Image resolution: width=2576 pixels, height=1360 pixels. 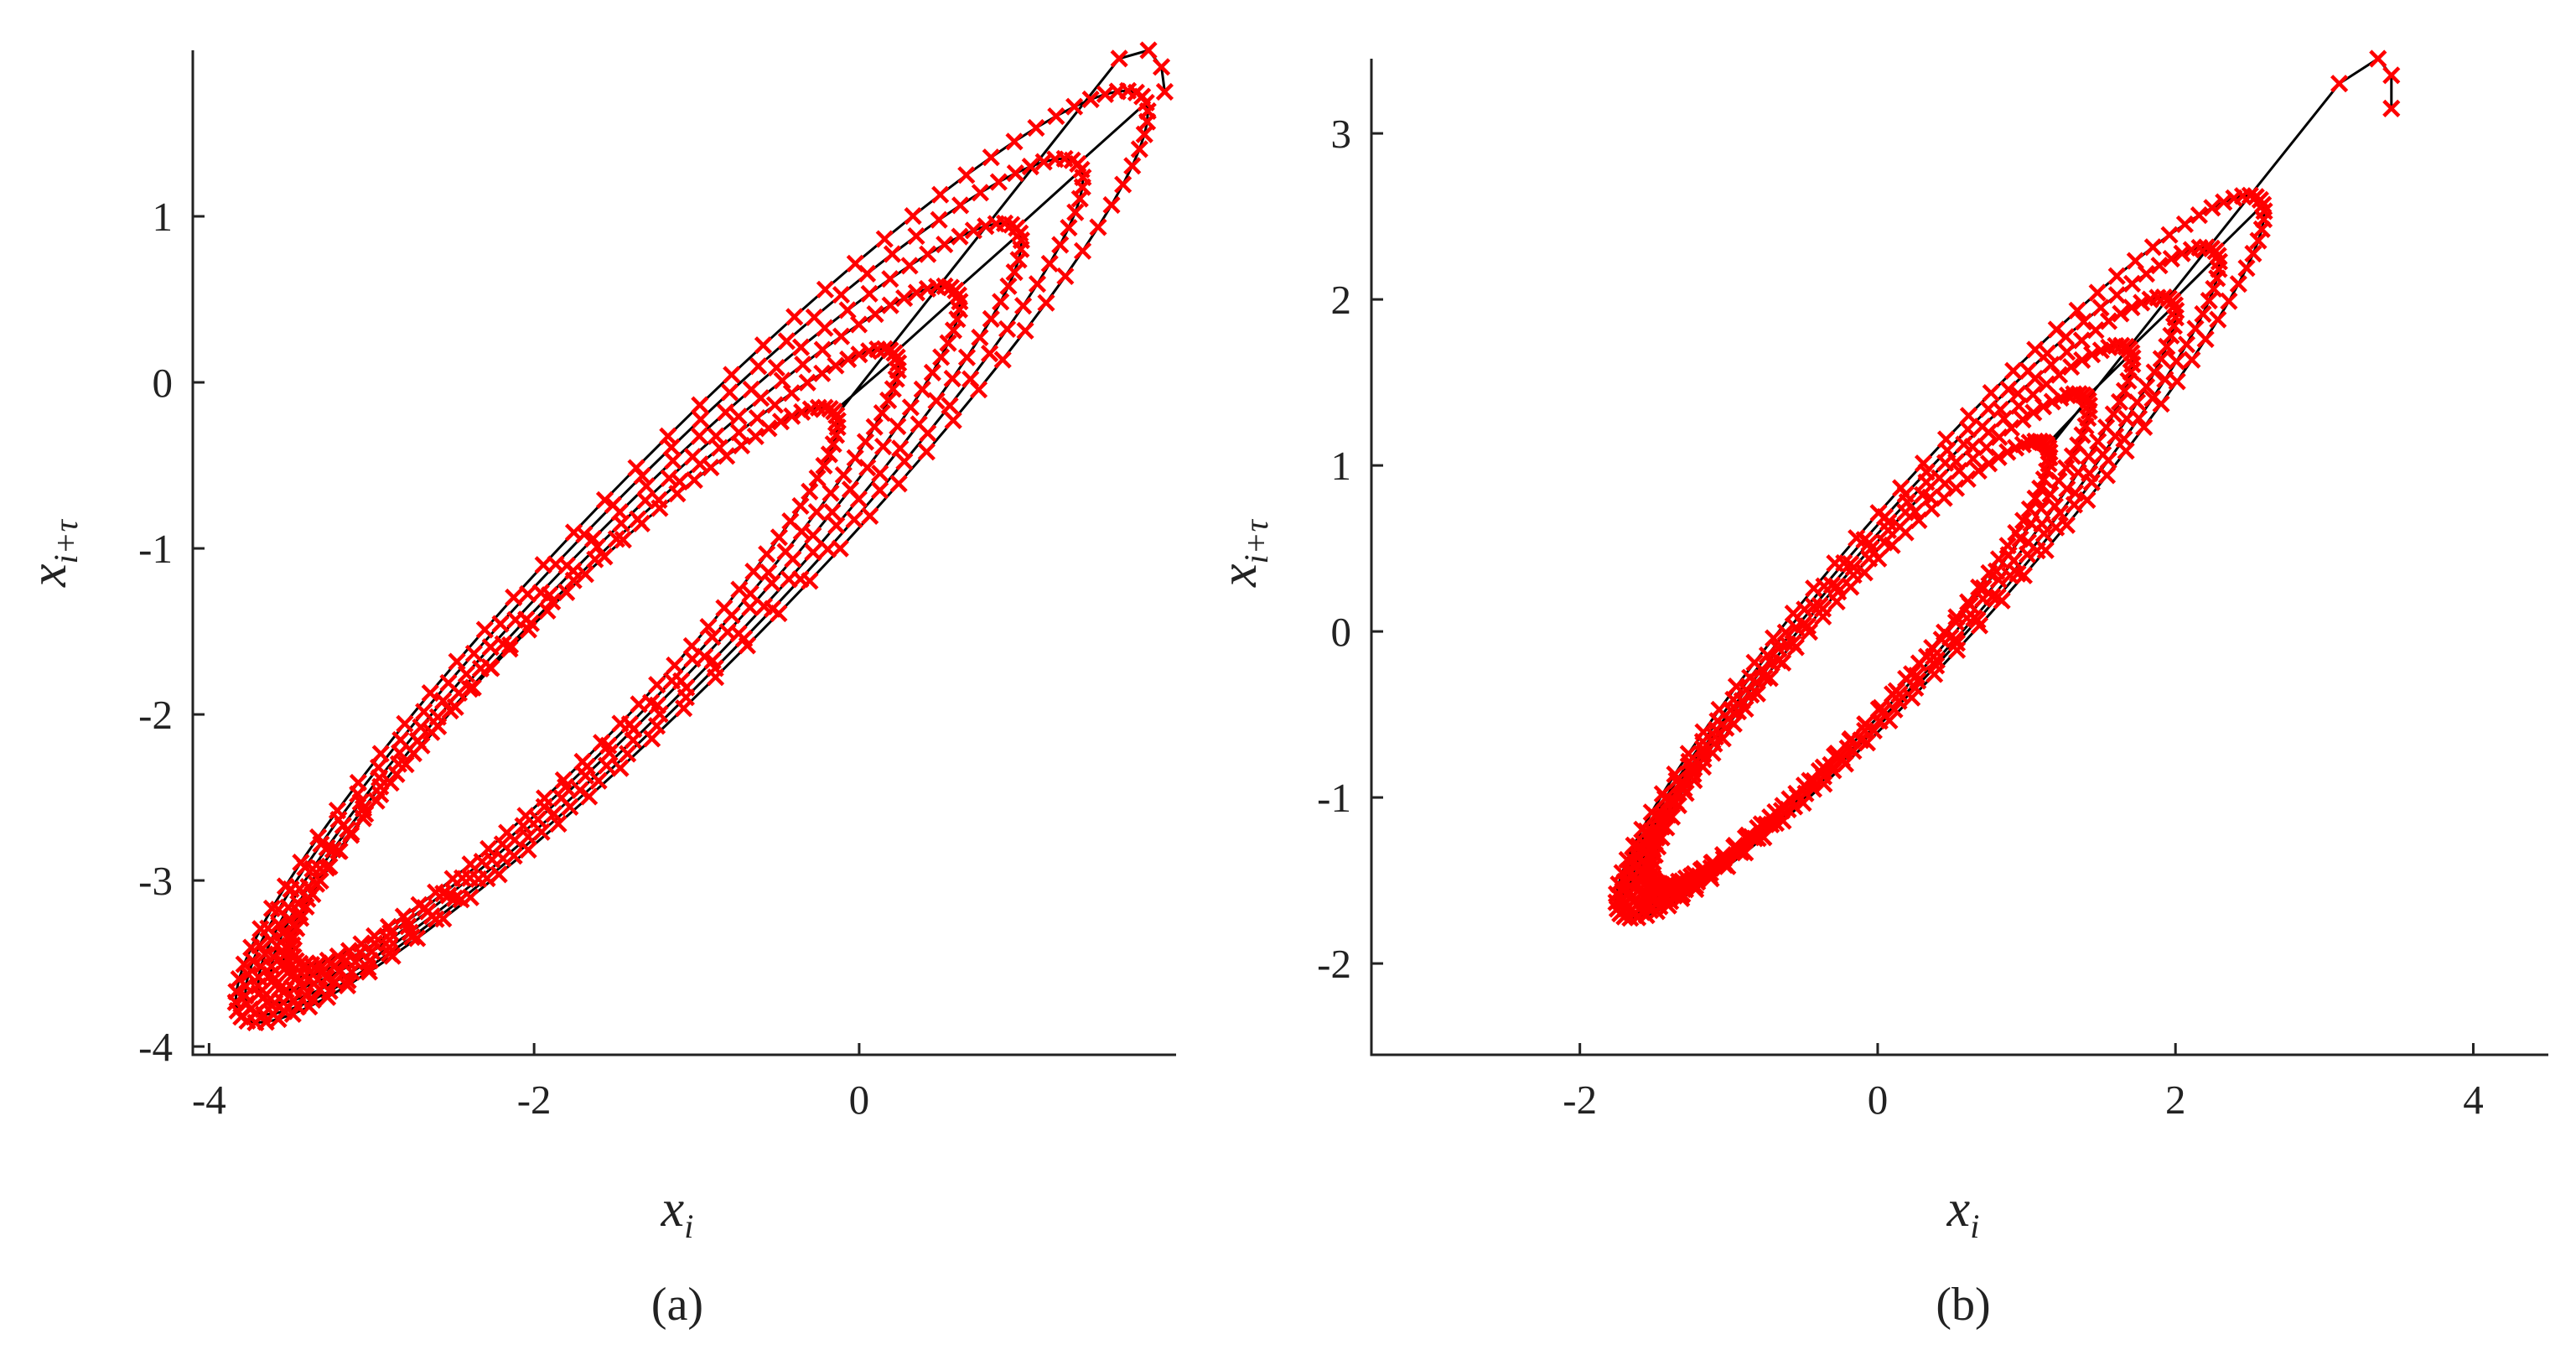 I want to click on panel-a-x-tick-label: -4, so click(x=209, y=1100).